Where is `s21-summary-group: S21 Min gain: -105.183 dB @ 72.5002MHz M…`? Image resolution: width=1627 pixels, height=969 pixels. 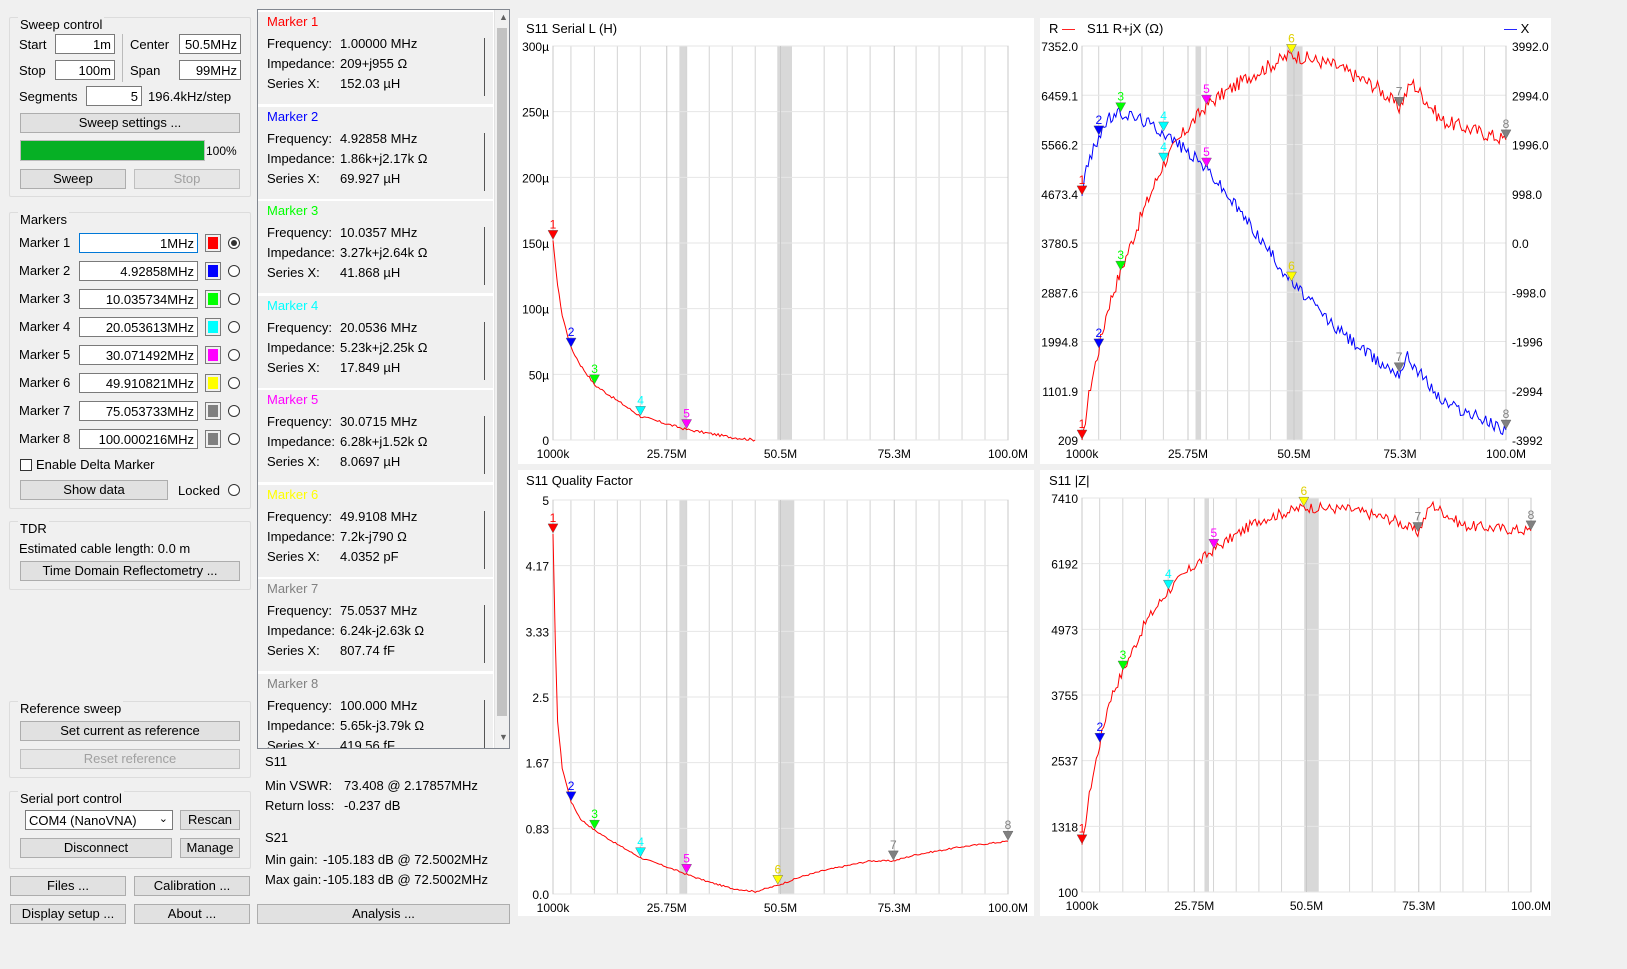 s21-summary-group: S21 Min gain: -105.183 dB @ 72.5002MHz M… is located at coordinates (383, 862).